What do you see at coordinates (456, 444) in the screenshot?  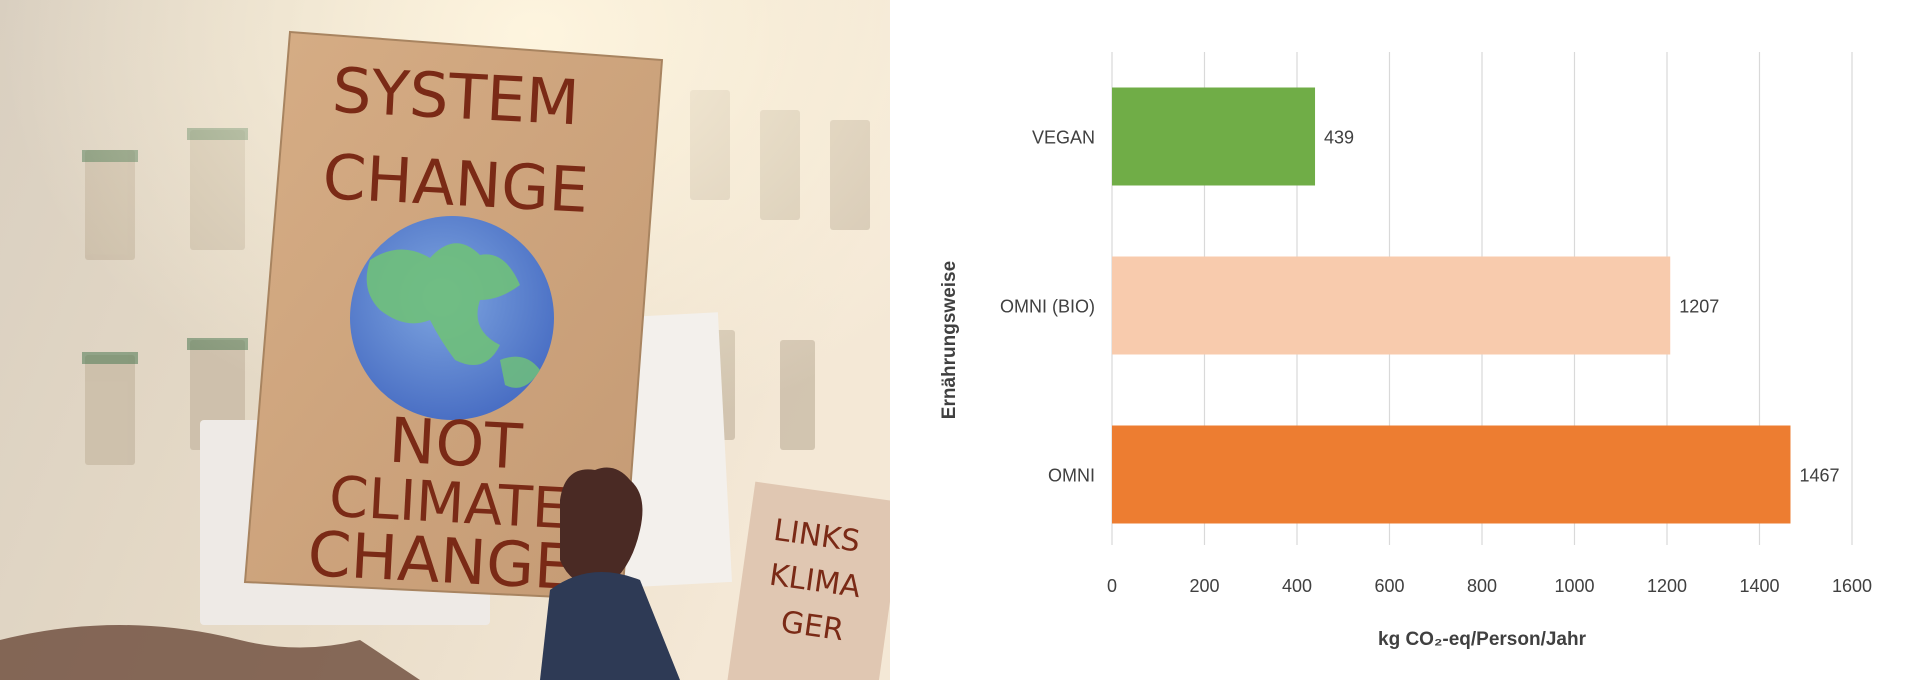 I see `sign-line-not: NOT` at bounding box center [456, 444].